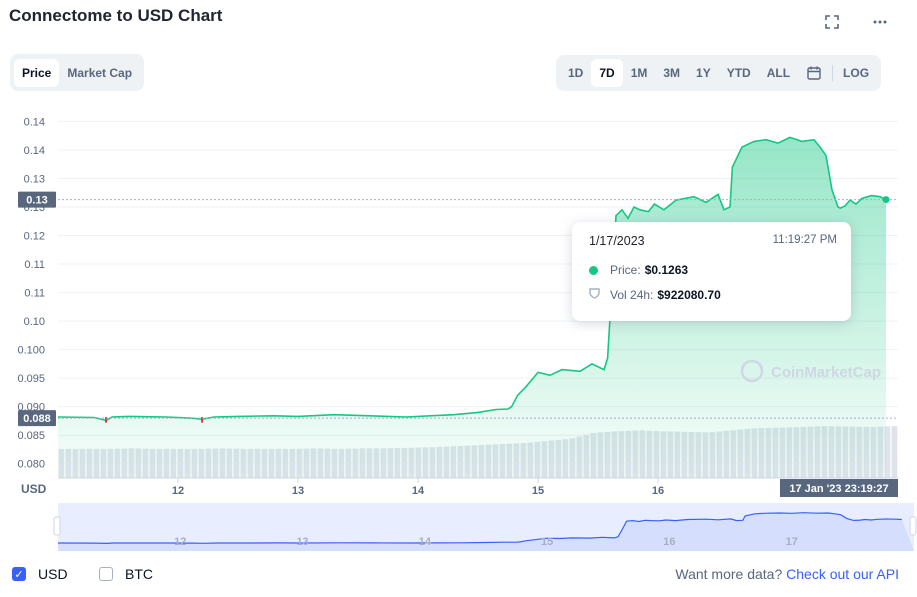  I want to click on tooltip-date: 1/17/2023, so click(617, 241).